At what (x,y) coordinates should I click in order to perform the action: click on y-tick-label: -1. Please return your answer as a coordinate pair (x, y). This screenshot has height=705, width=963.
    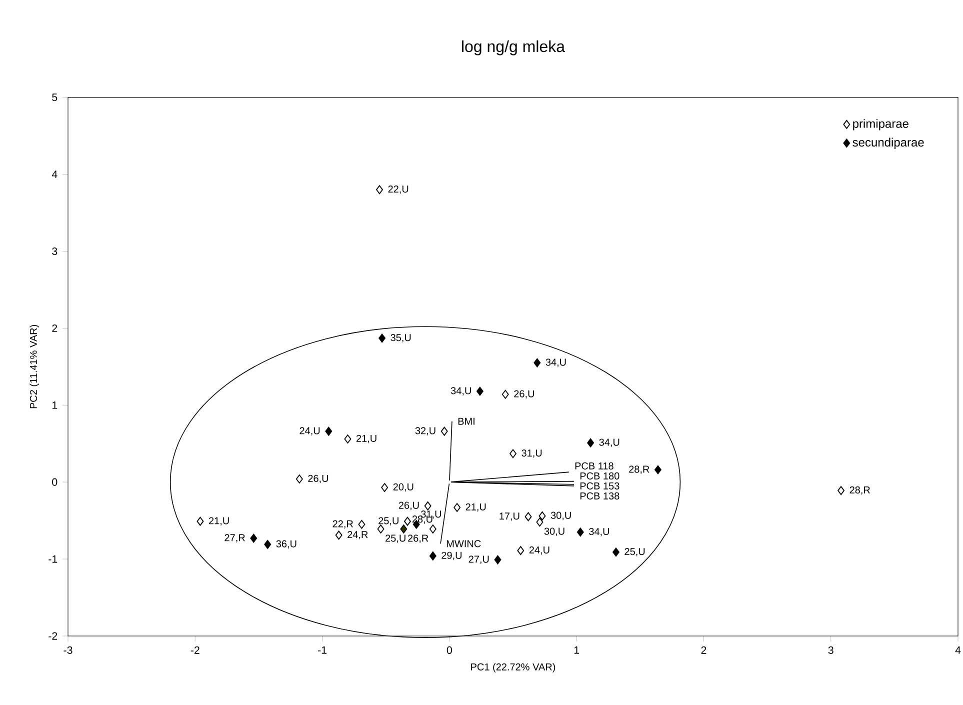
    Looking at the image, I should click on (53, 559).